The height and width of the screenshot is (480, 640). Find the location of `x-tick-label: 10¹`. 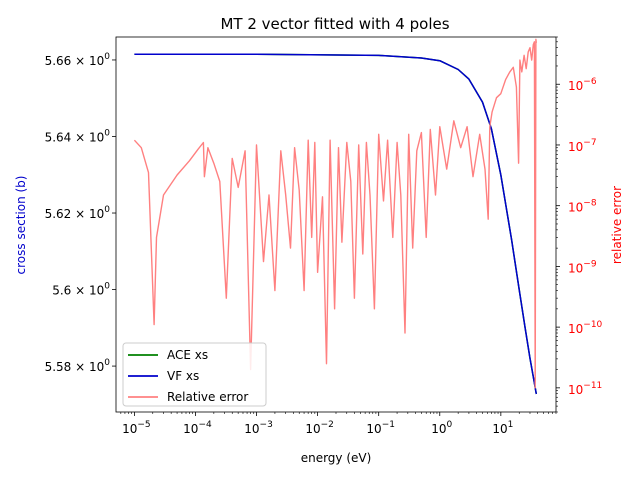

x-tick-label: 10¹ is located at coordinates (502, 428).